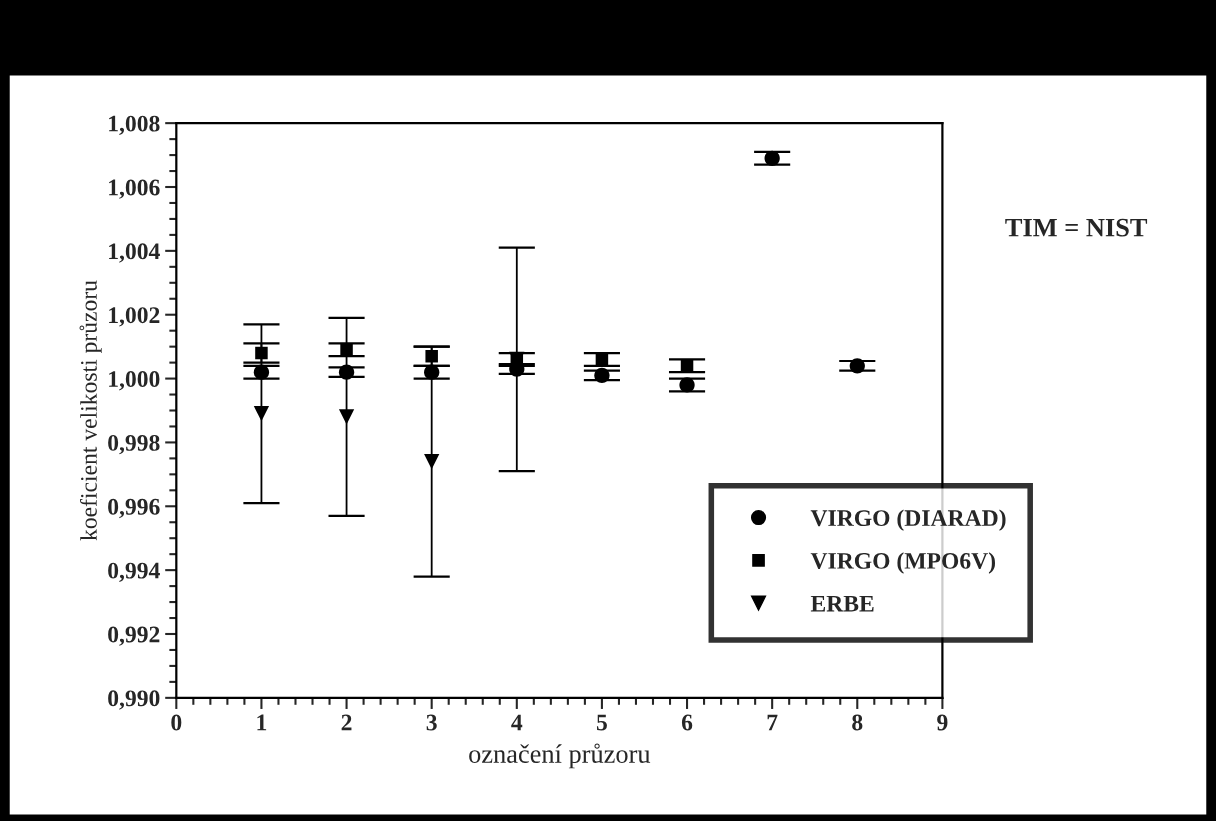  I want to click on x-tick-label: 9, so click(942, 722).